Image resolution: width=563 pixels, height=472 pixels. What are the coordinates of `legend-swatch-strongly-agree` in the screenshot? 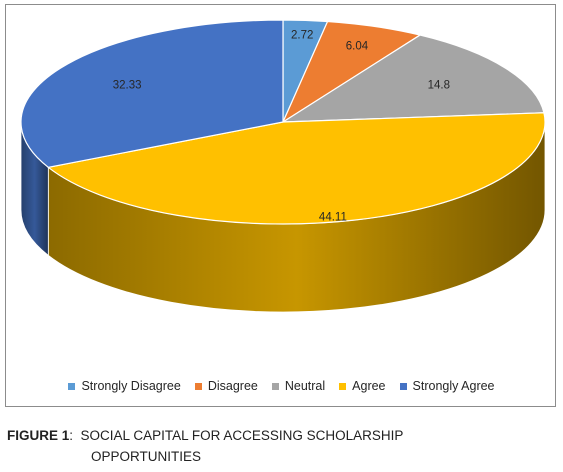 It's located at (403, 386).